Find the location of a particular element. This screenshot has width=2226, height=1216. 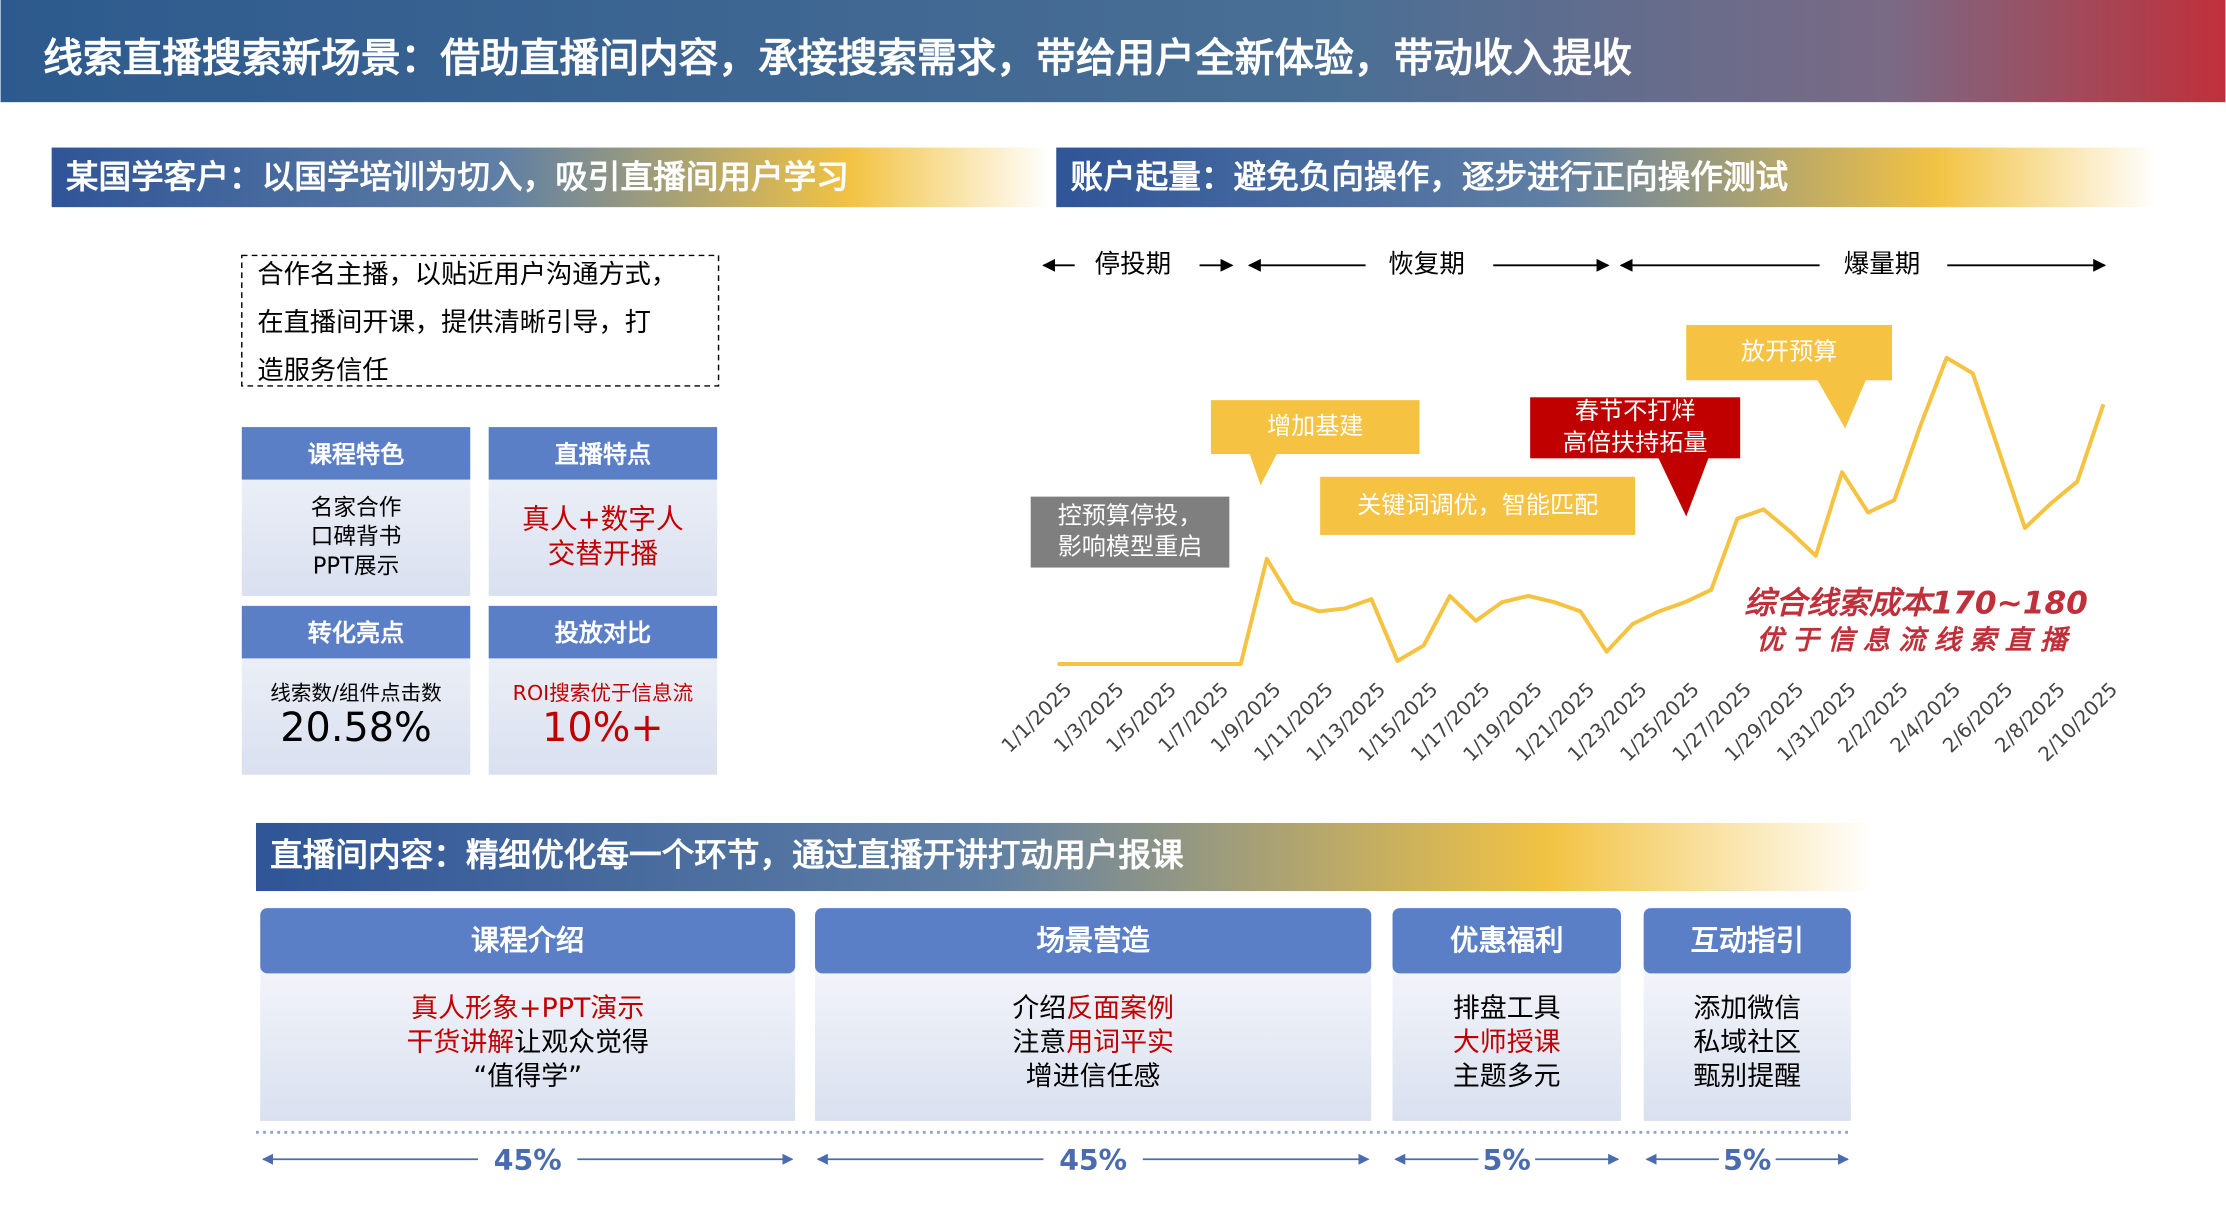

column-title: 优惠福利 is located at coordinates (1506, 940).